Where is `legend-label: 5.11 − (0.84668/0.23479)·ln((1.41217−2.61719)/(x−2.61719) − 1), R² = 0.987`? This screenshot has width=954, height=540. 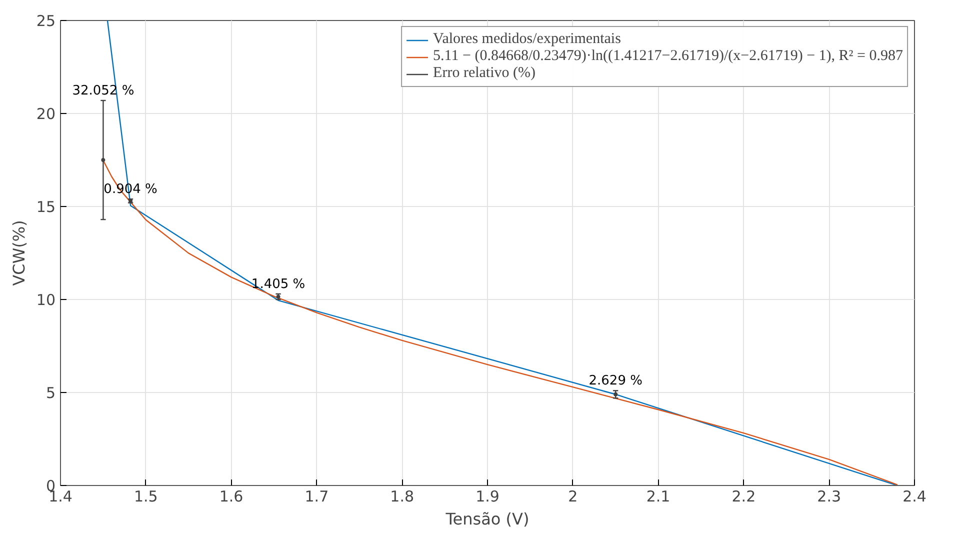
legend-label: 5.11 − (0.84668/0.23479)·ln((1.41217−2.61719)/(x−2.61719) − 1), R² = 0.987 is located at coordinates (668, 56).